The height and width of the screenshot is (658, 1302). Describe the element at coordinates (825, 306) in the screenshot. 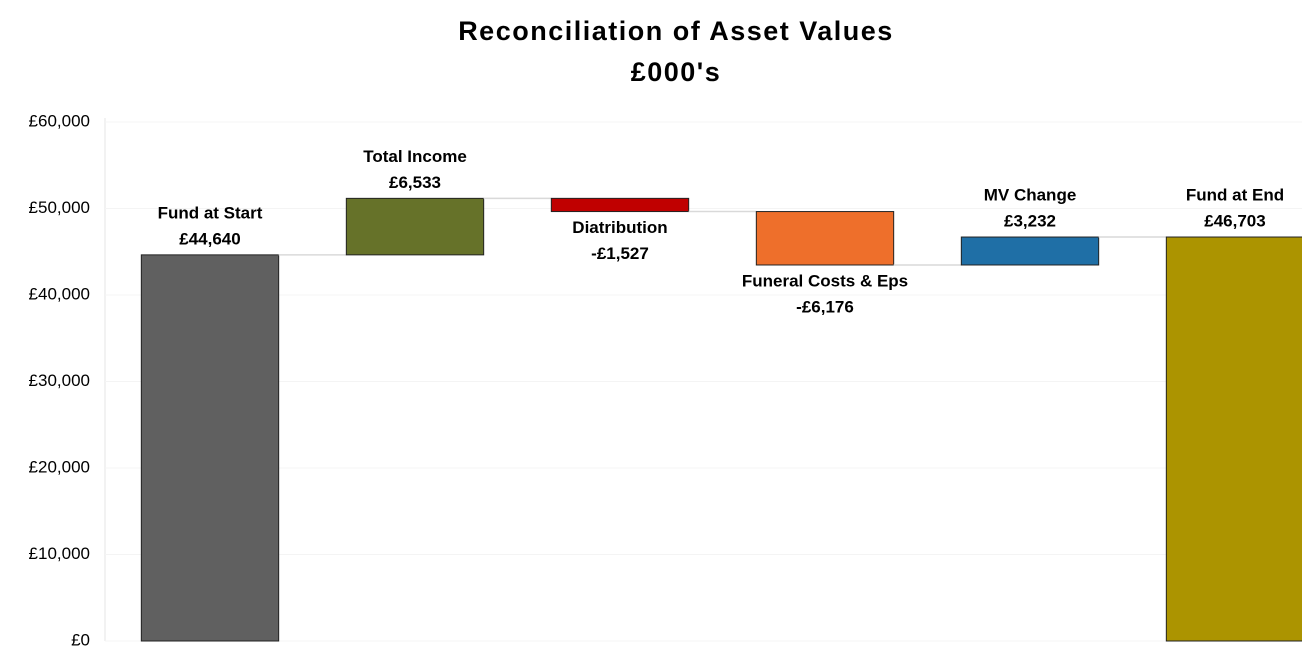

I see `value-label: -£6,176` at that location.